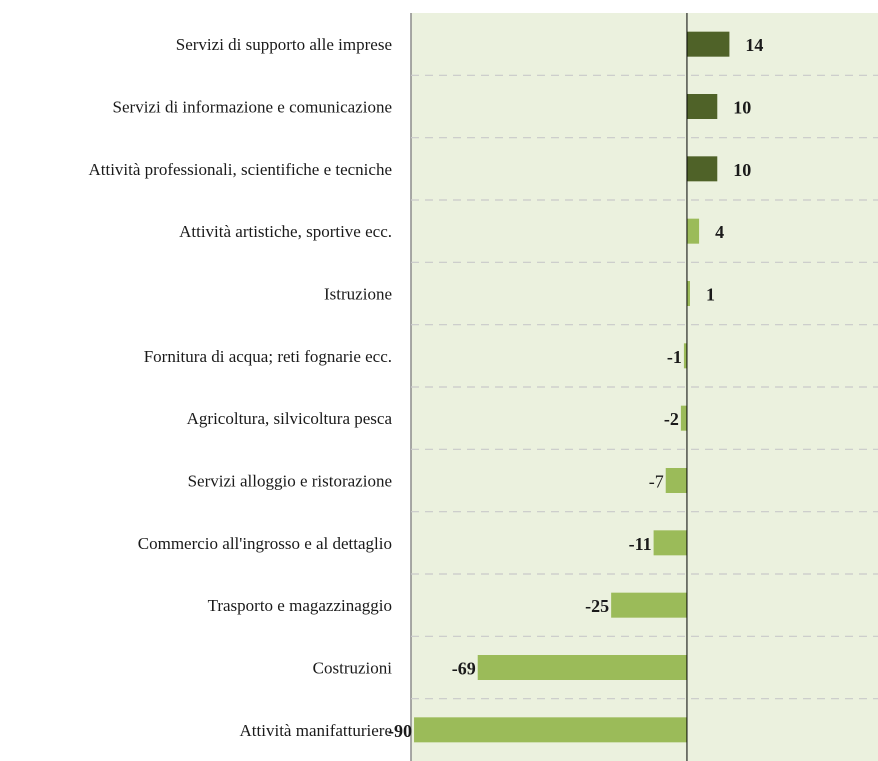 This screenshot has width=878, height=761. I want to click on category-label: Servizi di informazione e comunicazione, so click(252, 107).